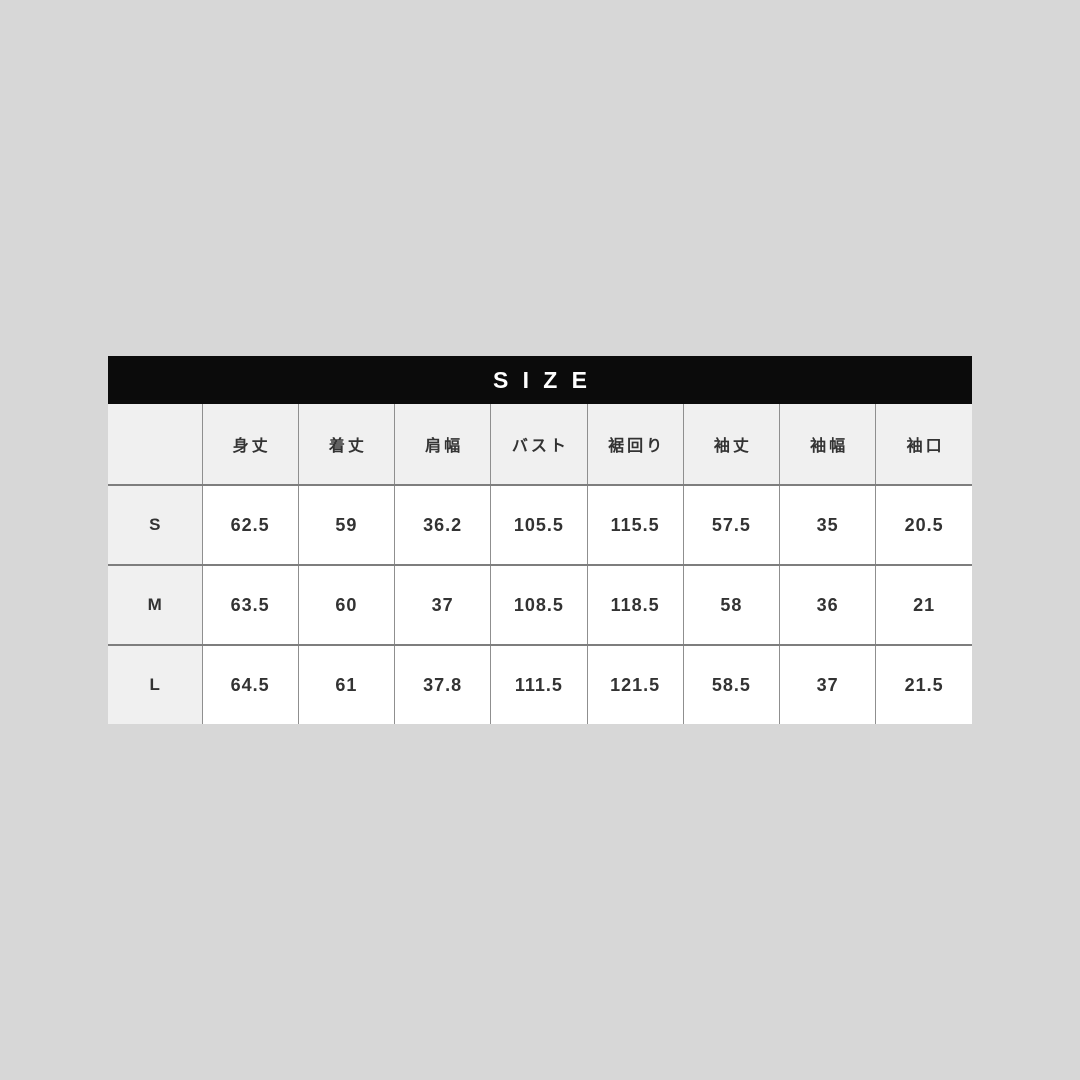 The width and height of the screenshot is (1080, 1080). What do you see at coordinates (346, 525) in the screenshot?
I see `cell-s-garment-length: 59` at bounding box center [346, 525].